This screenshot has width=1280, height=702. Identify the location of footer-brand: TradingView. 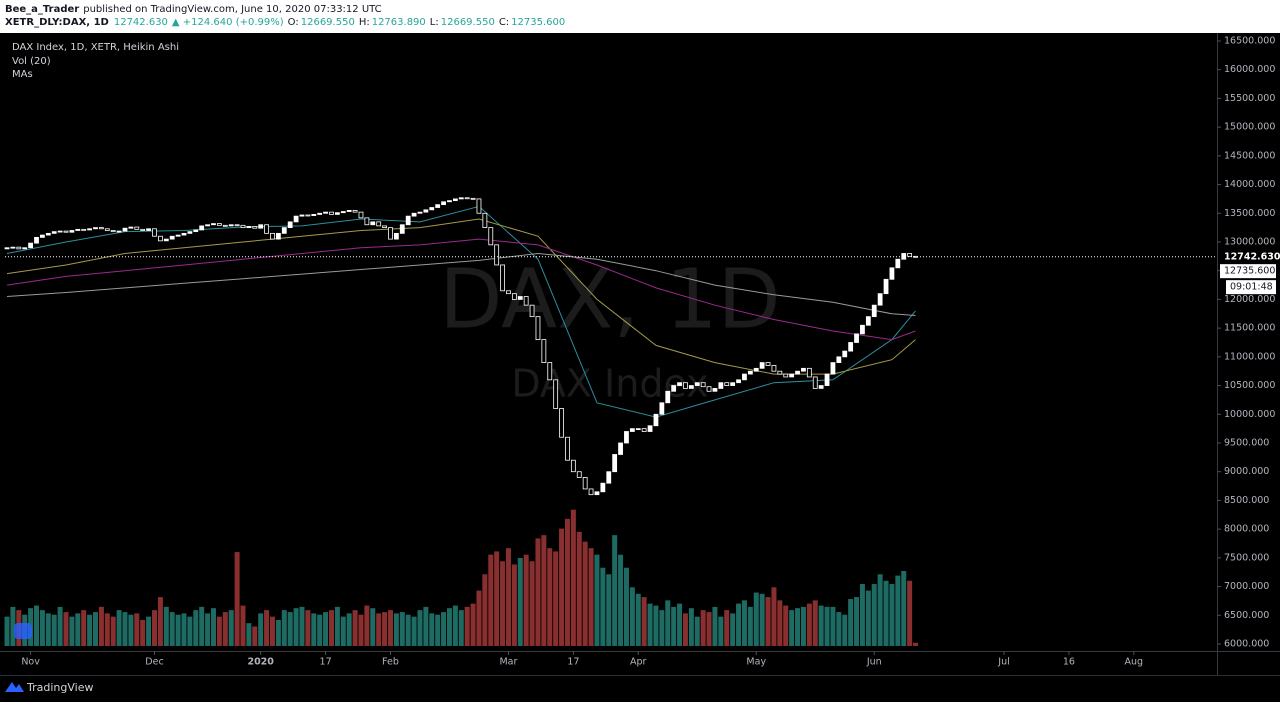
(59, 687).